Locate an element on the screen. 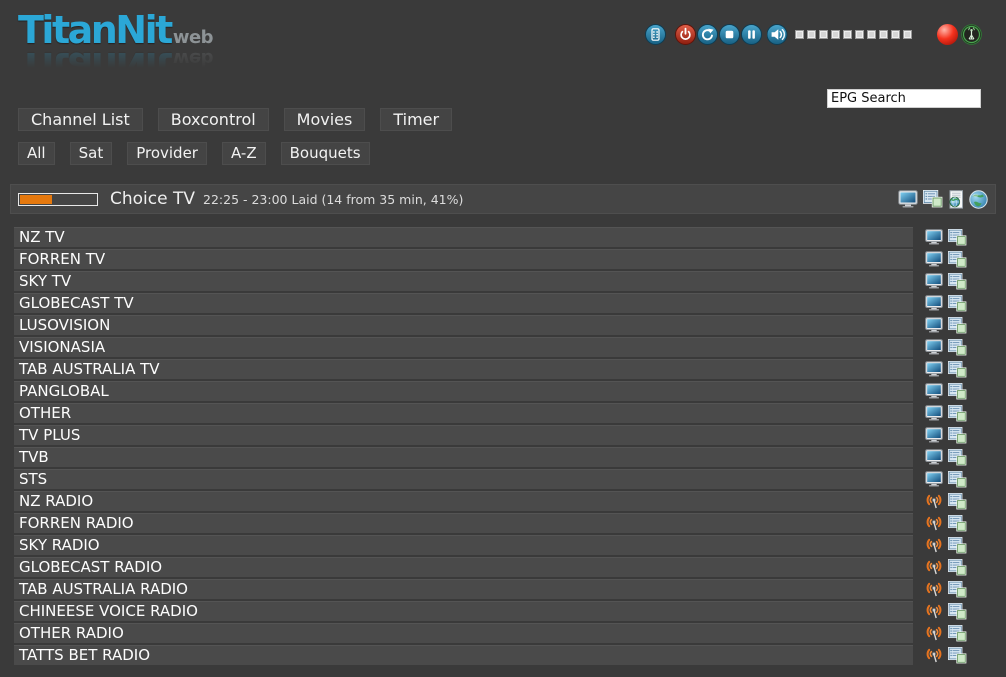 The width and height of the screenshot is (1006, 677). filter-bouquets-button: Bouquets is located at coordinates (325, 153).